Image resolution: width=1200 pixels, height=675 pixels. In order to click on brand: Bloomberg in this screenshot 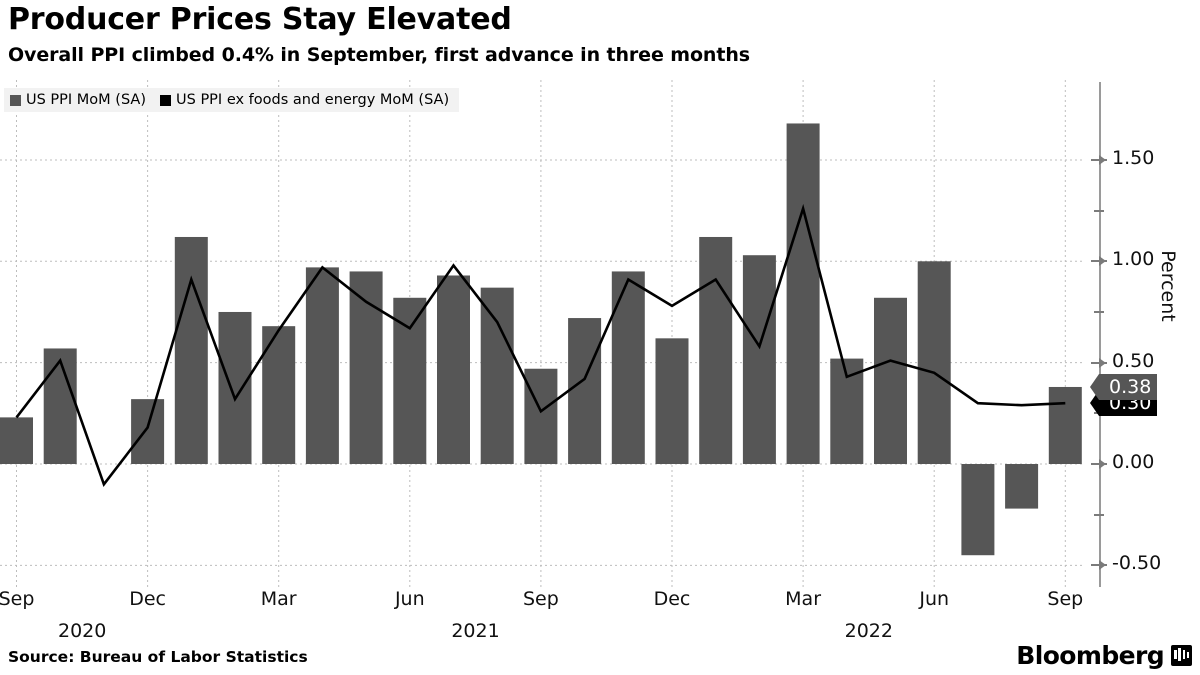, I will do `click(1104, 655)`.